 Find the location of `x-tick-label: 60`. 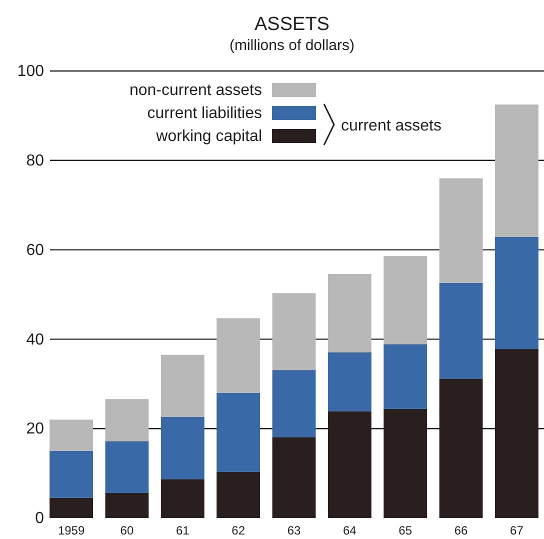

x-tick-label: 60 is located at coordinates (127, 531).